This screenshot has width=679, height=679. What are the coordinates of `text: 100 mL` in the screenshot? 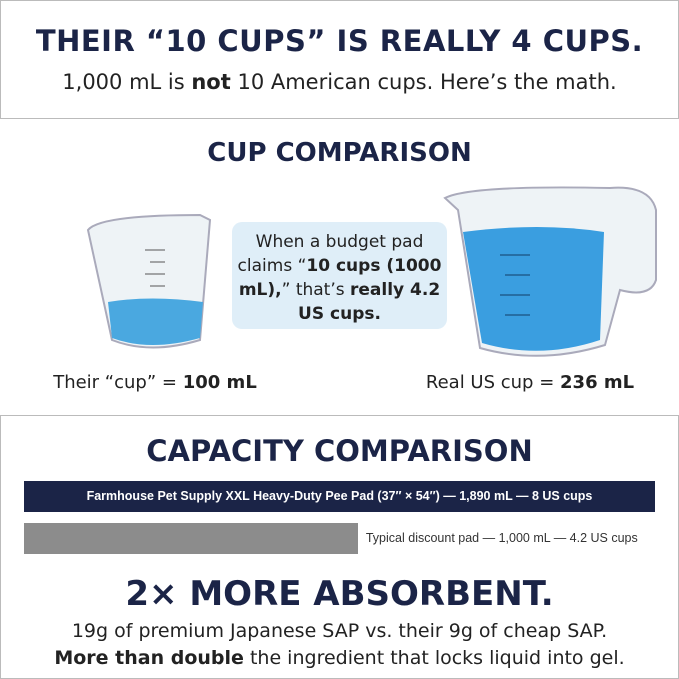 It's located at (219, 382).